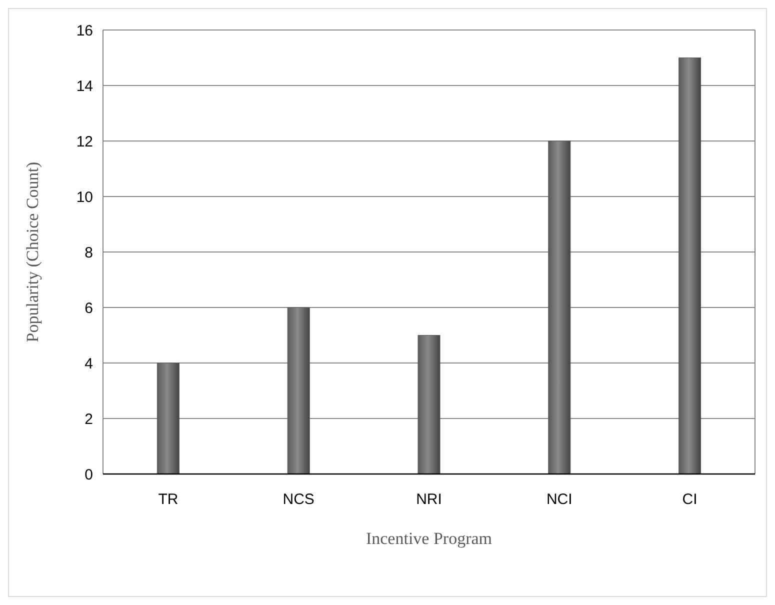 This screenshot has width=775, height=605. I want to click on y-tick-label: 2, so click(88, 419).